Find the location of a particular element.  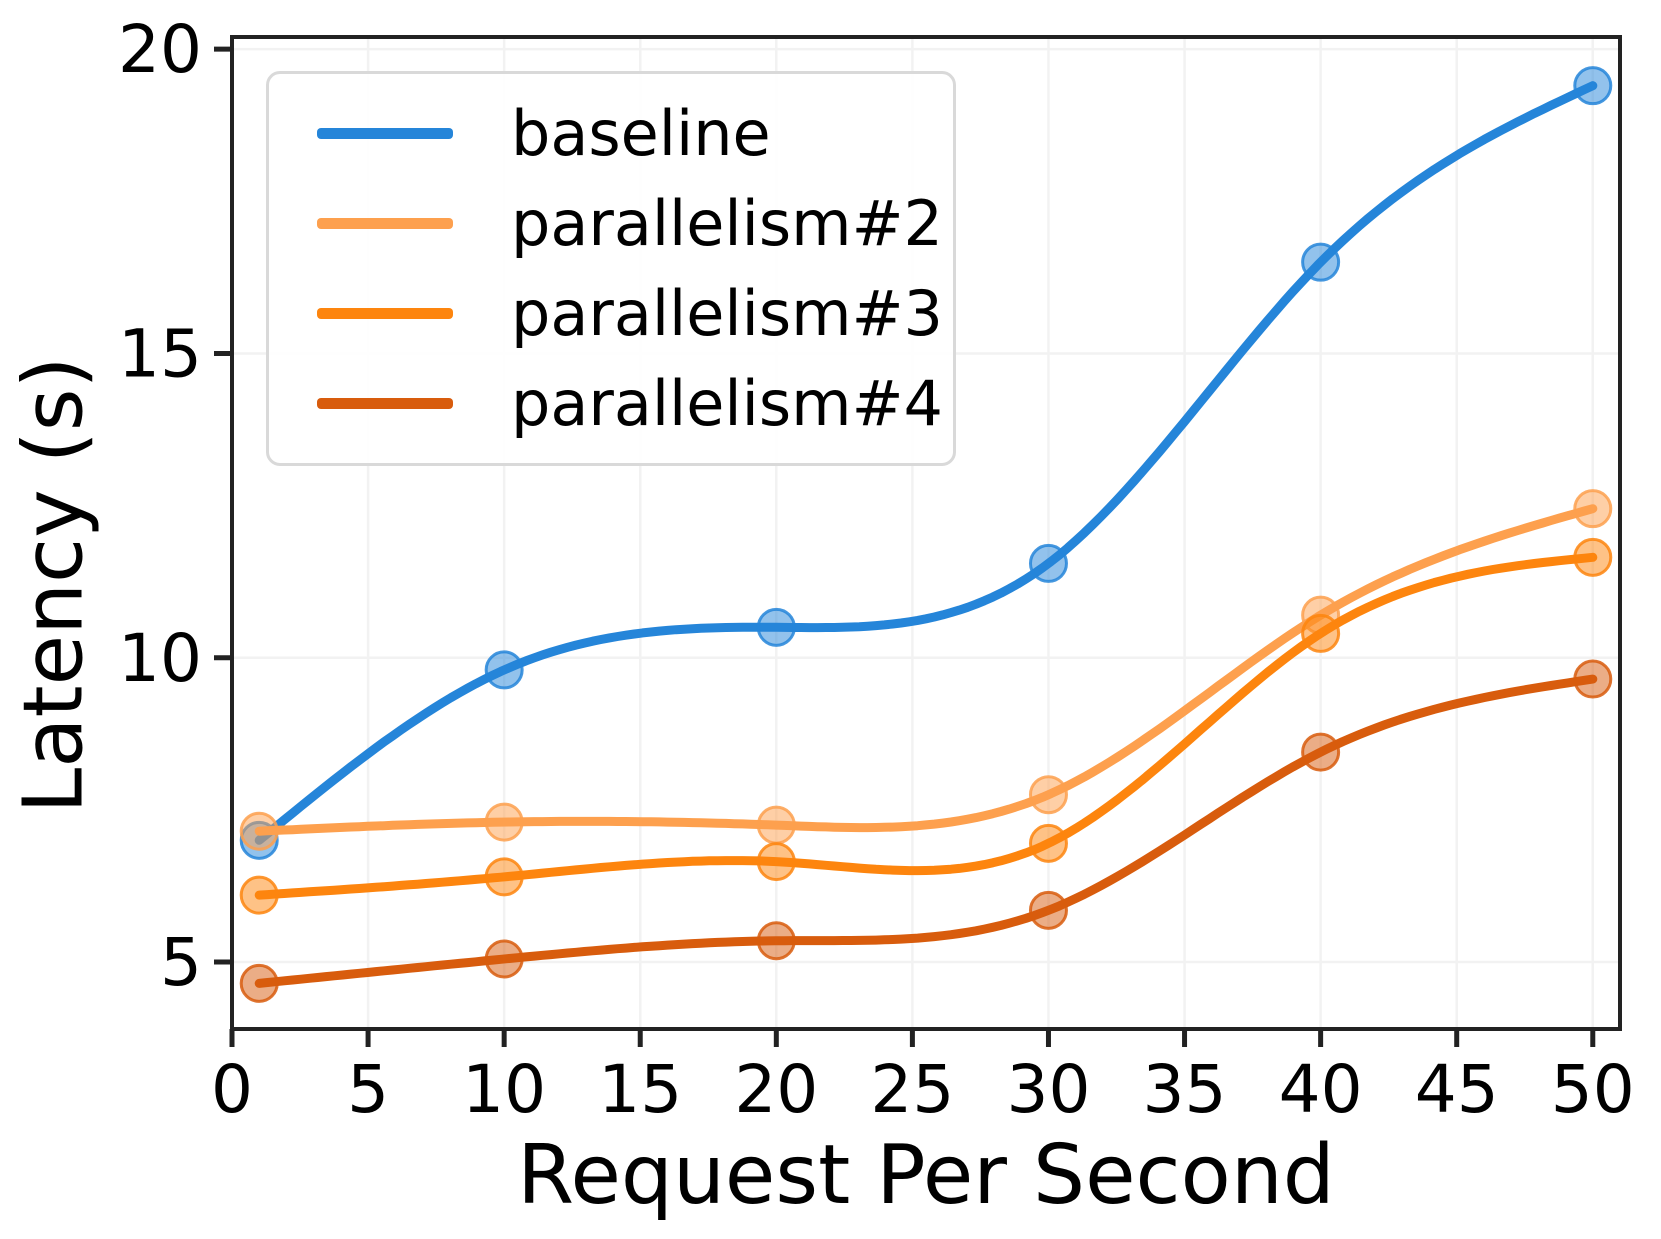

y-axis-label: Latency (s) is located at coordinates (54, 585).